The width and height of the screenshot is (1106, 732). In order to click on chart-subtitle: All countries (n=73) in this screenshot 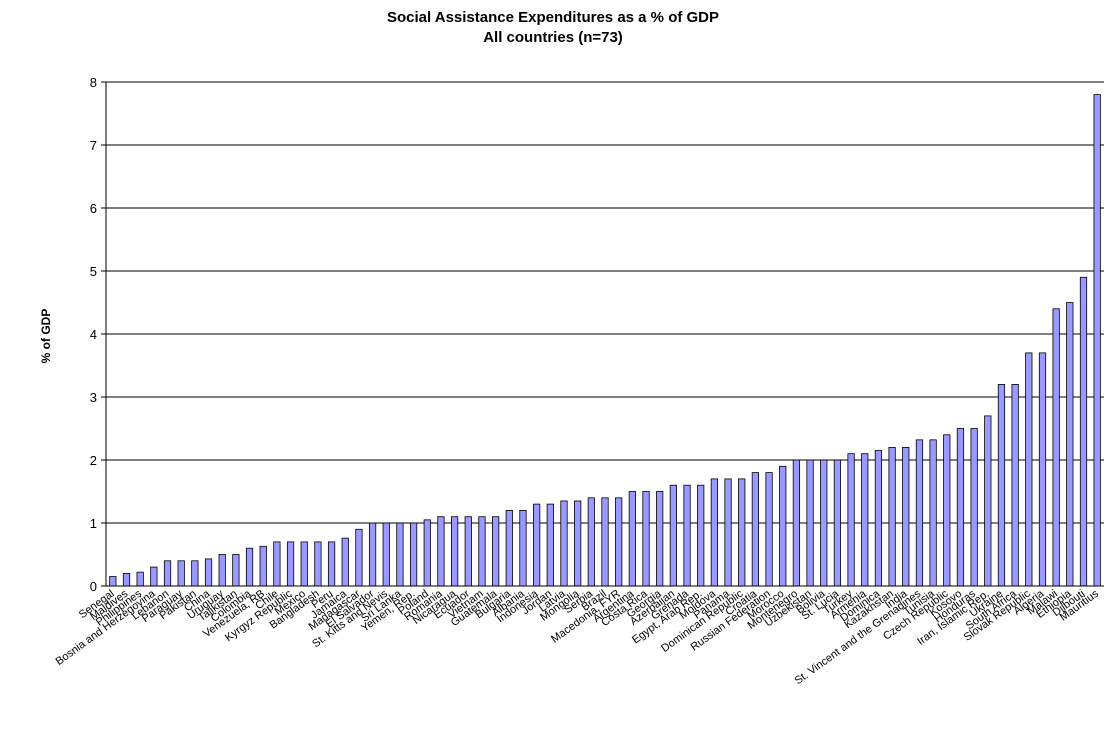, I will do `click(553, 37)`.